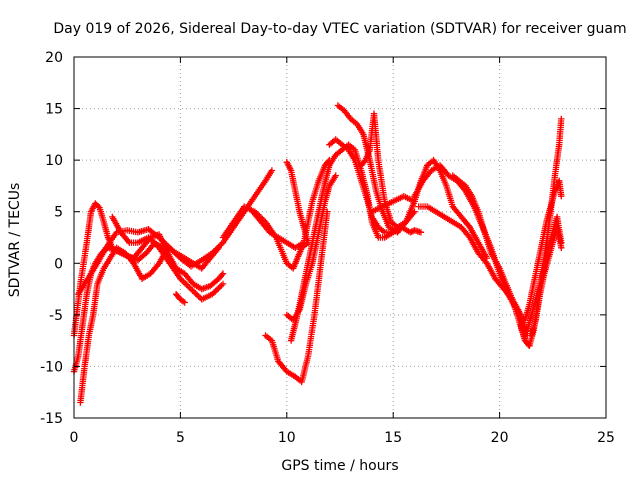 Image resolution: width=640 pixels, height=480 pixels. What do you see at coordinates (287, 438) in the screenshot?
I see `x-tick-label: 10` at bounding box center [287, 438].